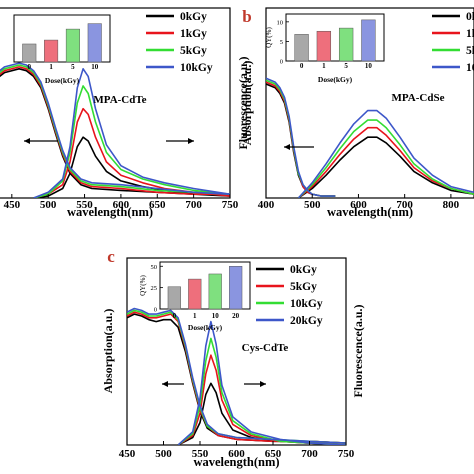 The height and width of the screenshot is (474, 474). I want to click on series-5kGy-absorption-line, so click(115, 129).